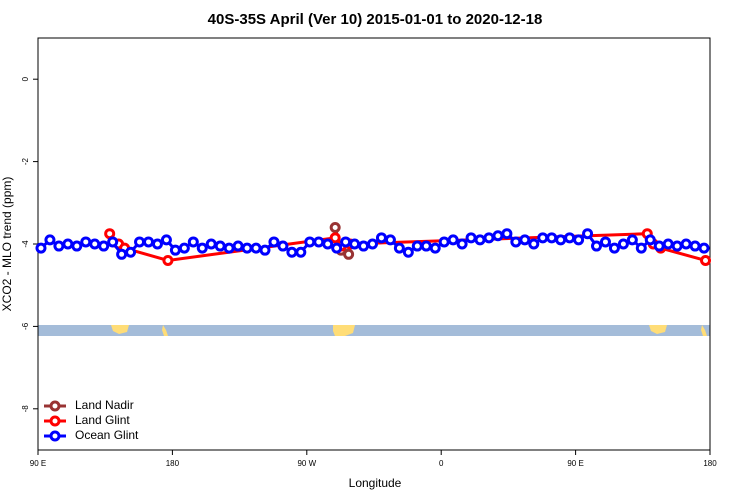  I want to click on legend-label: Land Glint, so click(102, 420).